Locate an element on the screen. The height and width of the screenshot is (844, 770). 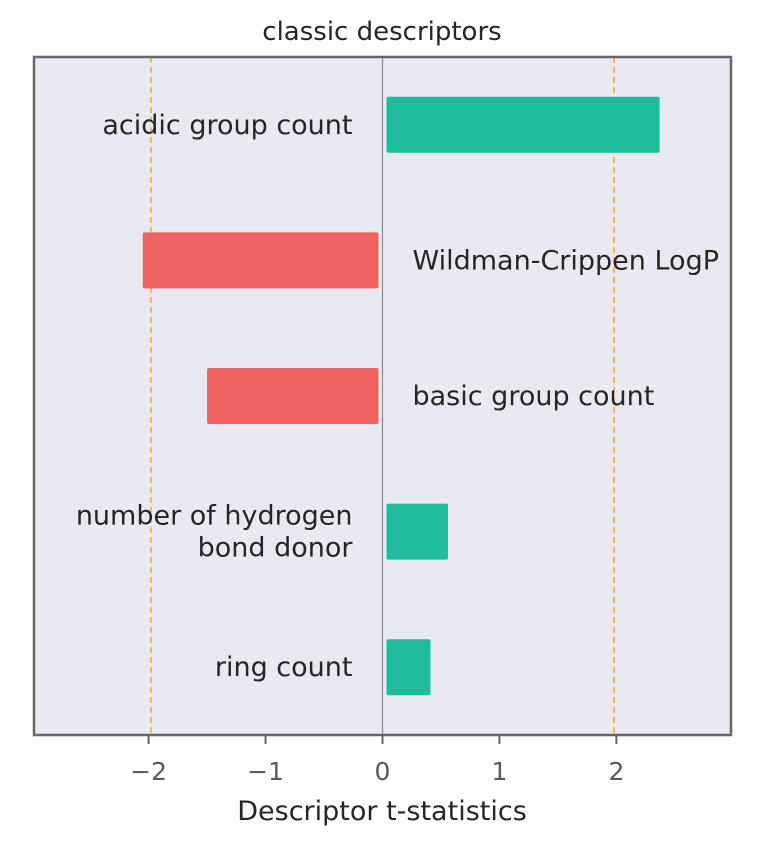
bar-label-line: Wildman-Crippen LogP is located at coordinates (566, 260).